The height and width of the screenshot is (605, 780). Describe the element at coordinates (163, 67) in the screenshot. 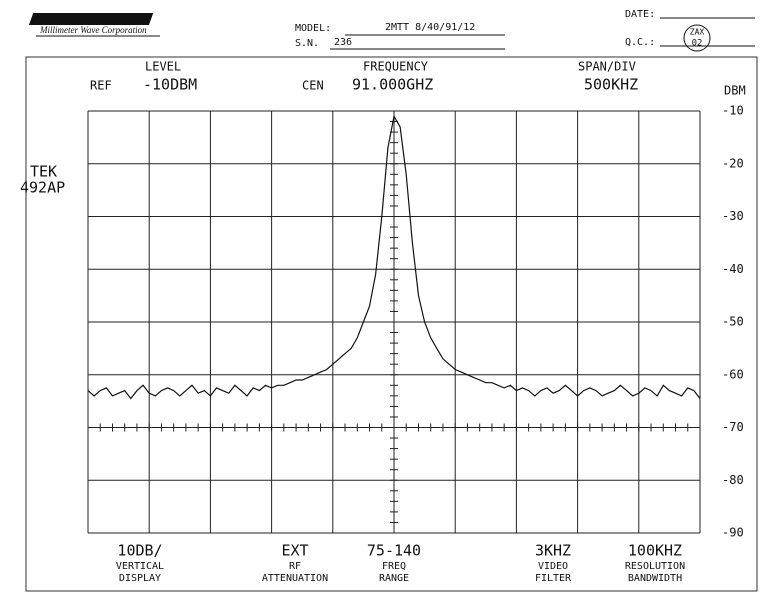

I see `level-label: LEVEL` at that location.